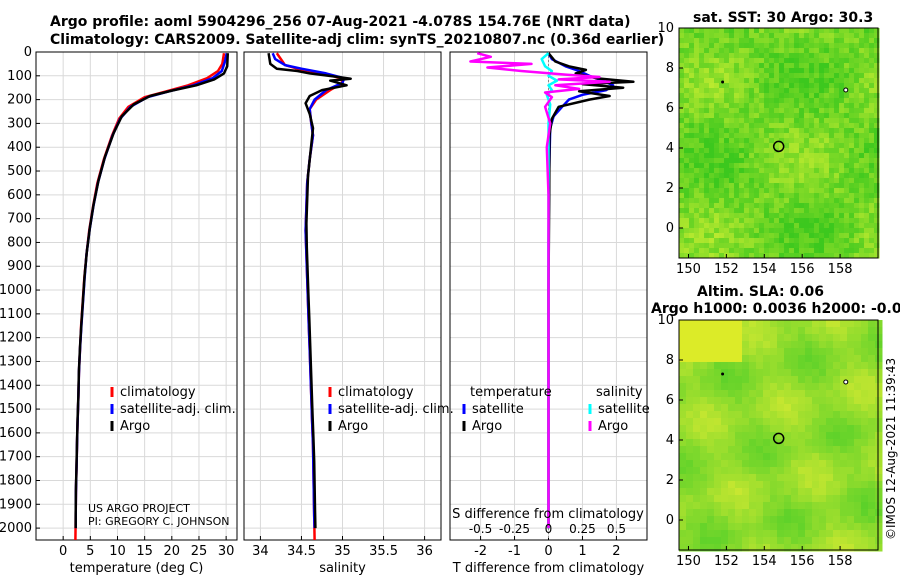  What do you see at coordinates (688, 561) in the screenshot?
I see `map-x-tick-label: 150` at bounding box center [688, 561].